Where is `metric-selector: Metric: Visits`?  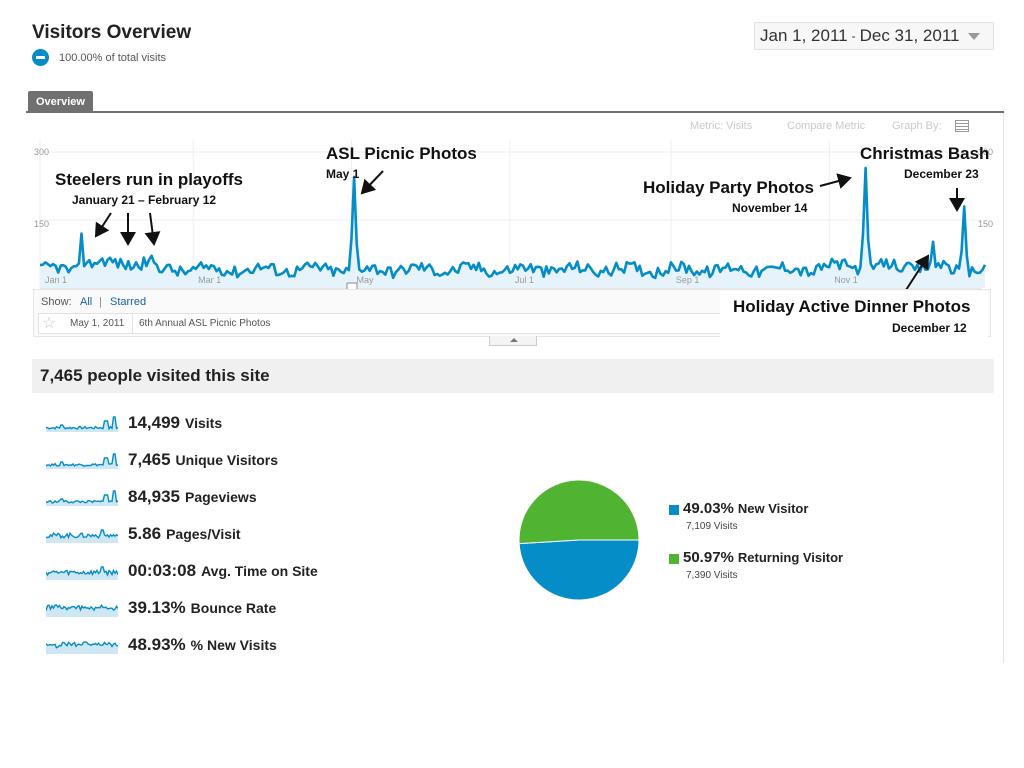
metric-selector: Metric: Visits is located at coordinates (721, 126).